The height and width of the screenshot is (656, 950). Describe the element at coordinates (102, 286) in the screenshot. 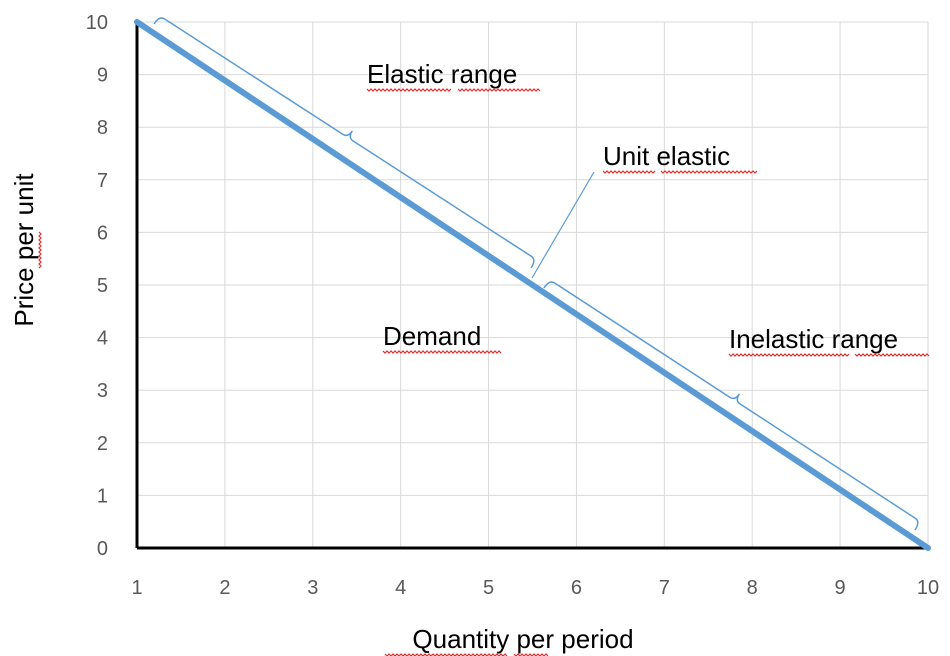

I see `y-tick-label: 5` at that location.